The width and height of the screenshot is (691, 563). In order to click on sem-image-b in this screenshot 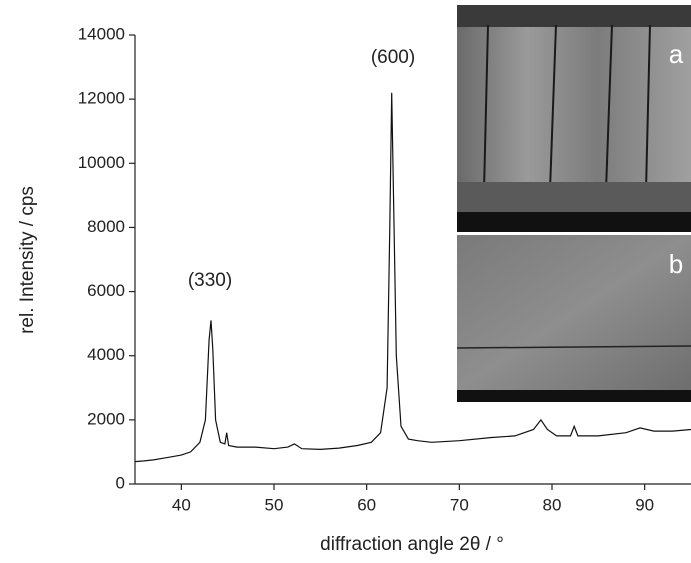, I will do `click(574, 312)`.